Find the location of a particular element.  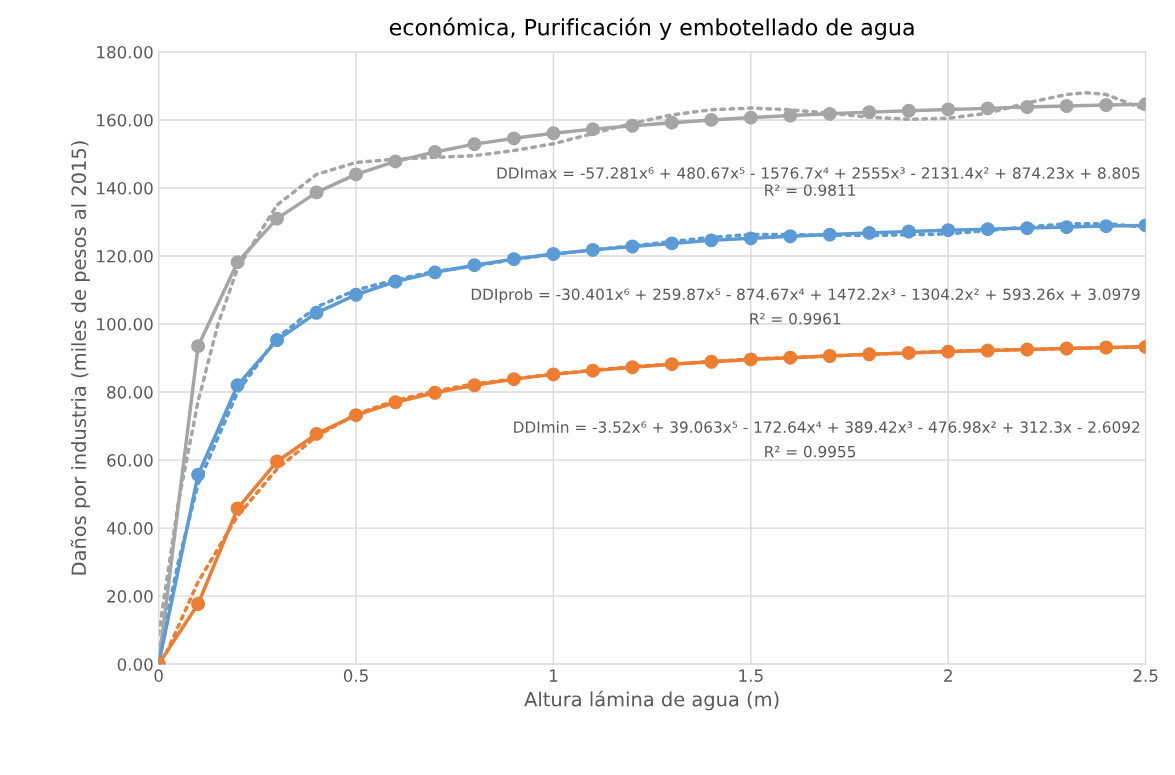

x-axis-title: Altura lámina de agua (m) is located at coordinates (651, 700).